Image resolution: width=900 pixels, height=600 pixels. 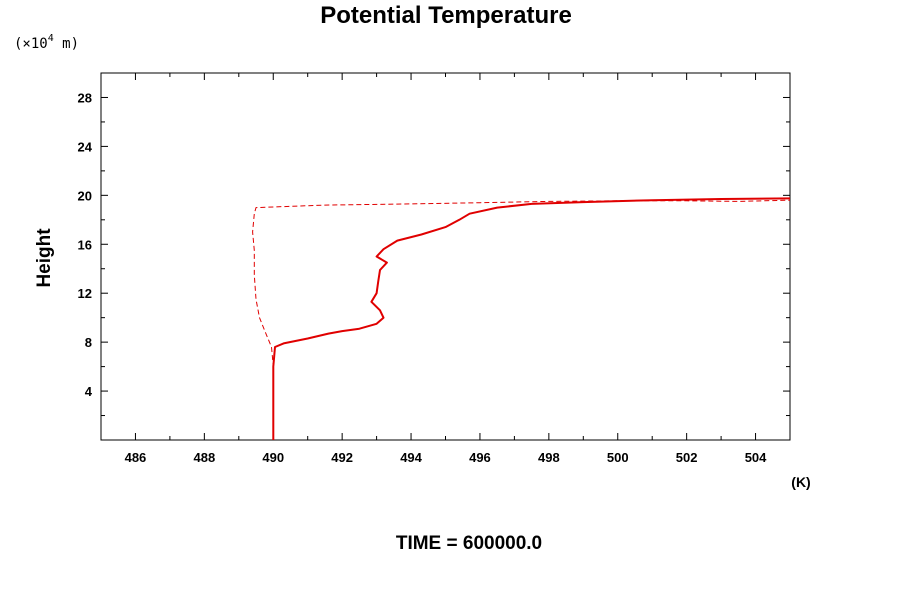 What do you see at coordinates (469, 543) in the screenshot?
I see `time-label: TIME = 600000.0` at bounding box center [469, 543].